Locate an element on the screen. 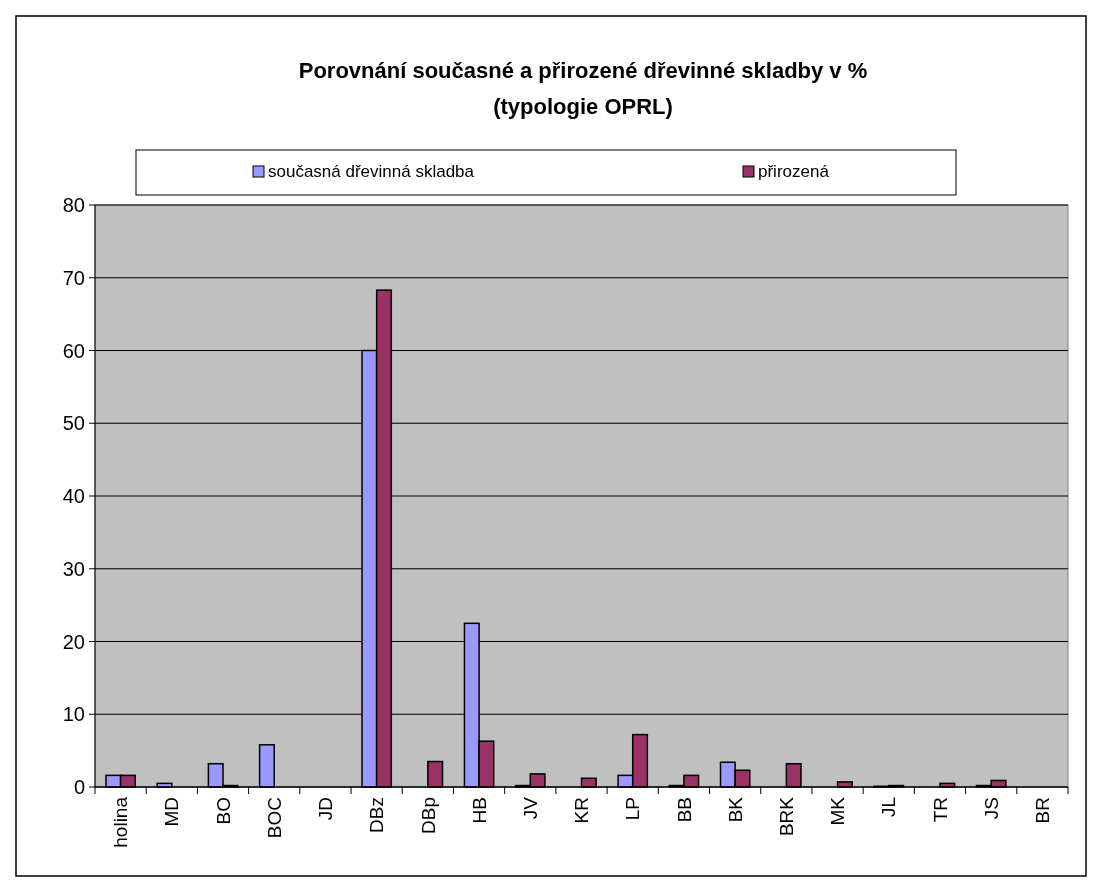  x-tick-label: BR is located at coordinates (1043, 810).